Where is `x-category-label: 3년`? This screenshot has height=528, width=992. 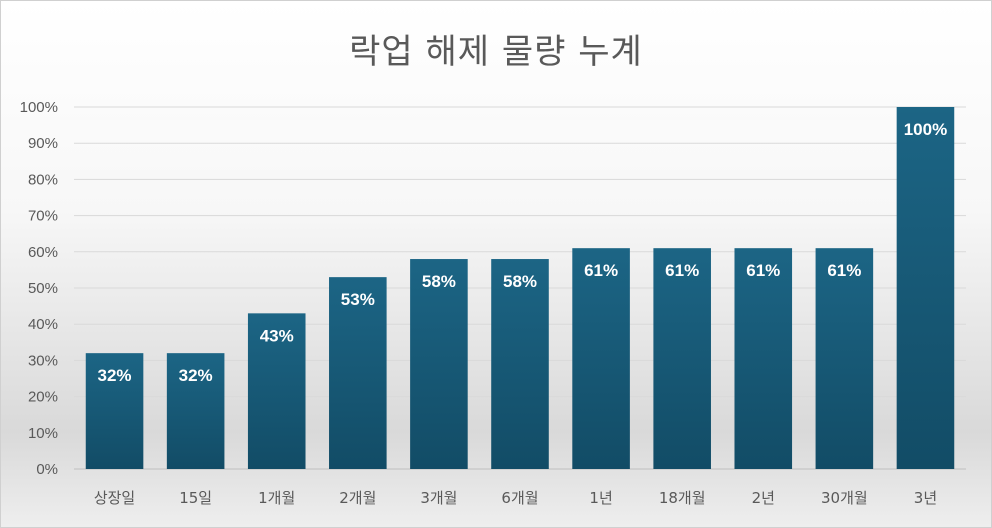 x-category-label: 3년 is located at coordinates (925, 498).